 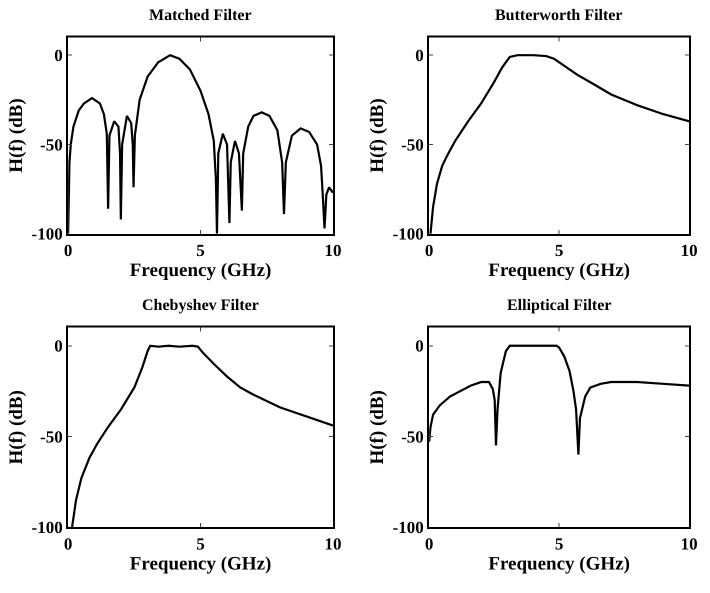 What do you see at coordinates (200, 305) in the screenshot?
I see `chart-title: Chebyshev Filter` at bounding box center [200, 305].